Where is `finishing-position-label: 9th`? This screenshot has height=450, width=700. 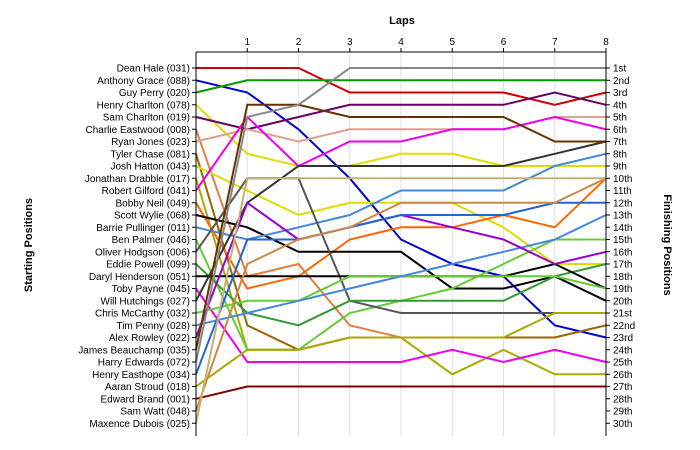
finishing-position-label: 9th is located at coordinates (620, 167).